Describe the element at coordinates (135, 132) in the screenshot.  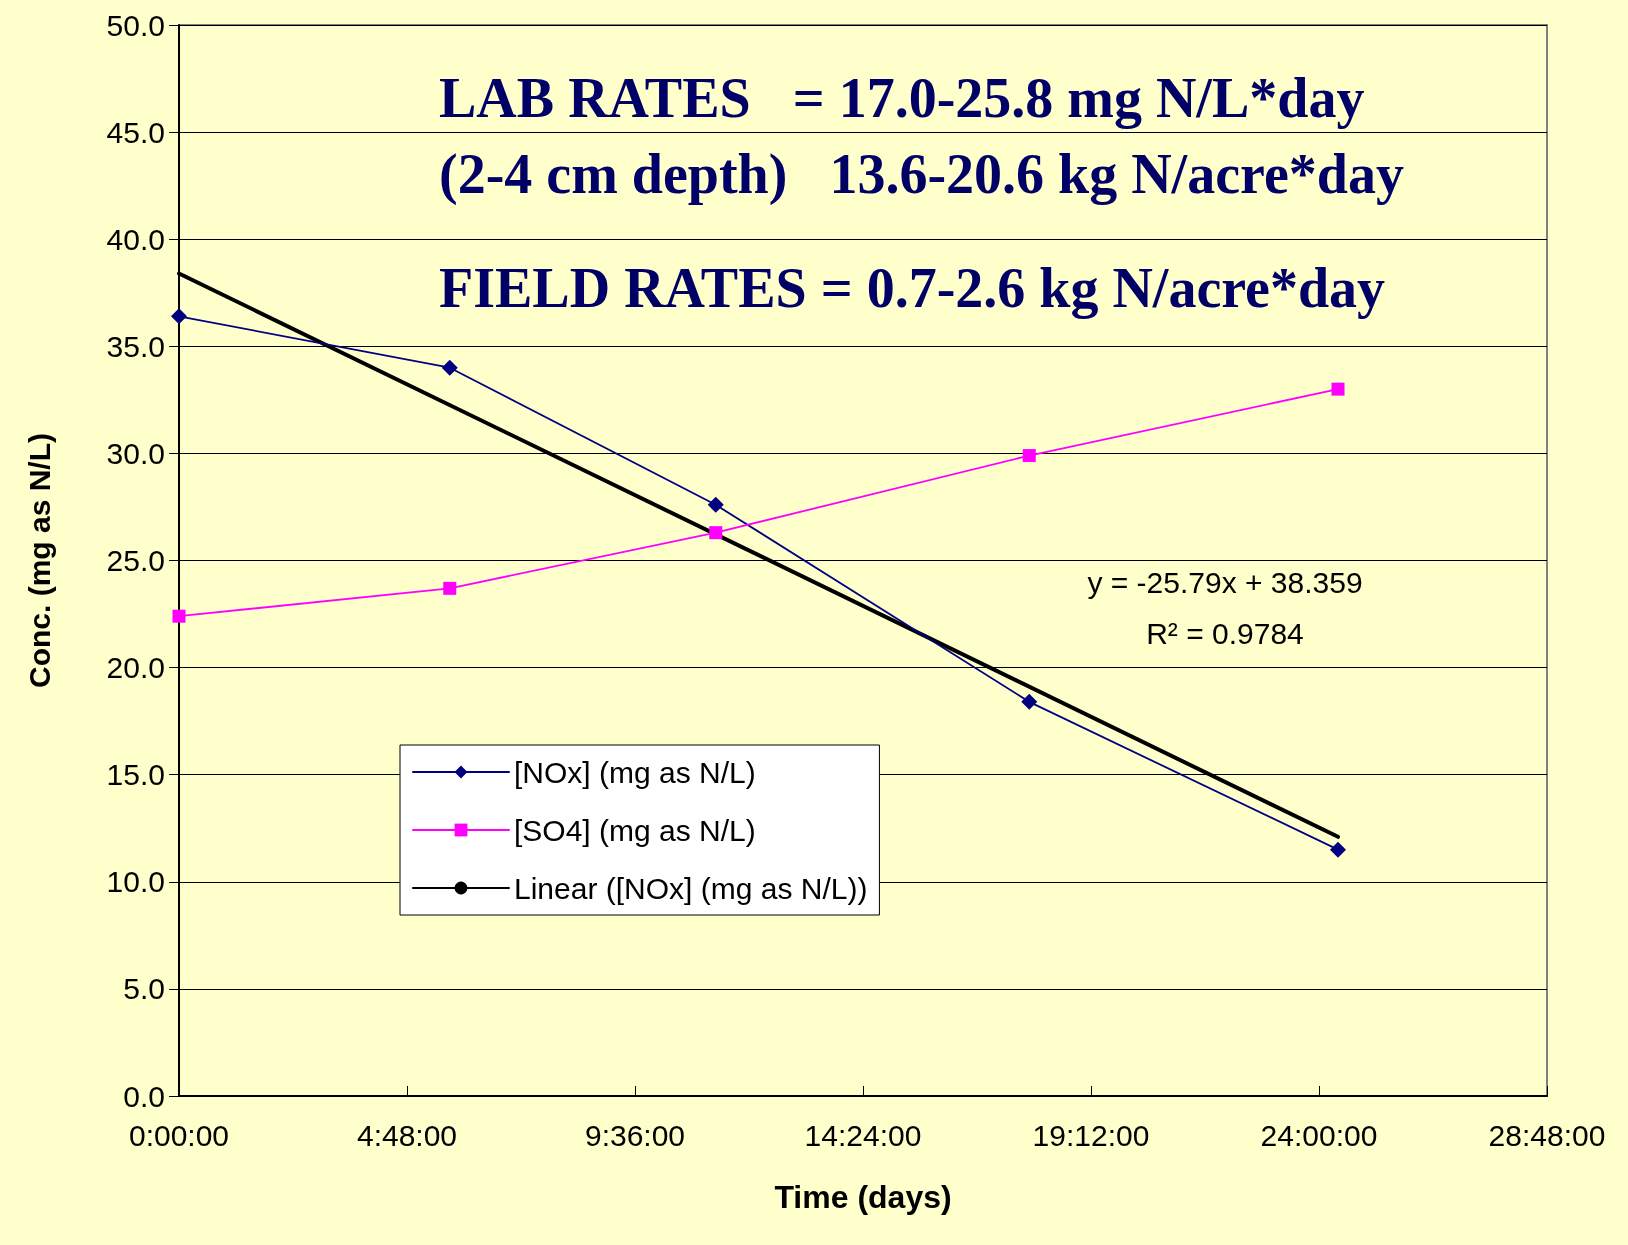
I see `y-tick-label: 45.0` at that location.